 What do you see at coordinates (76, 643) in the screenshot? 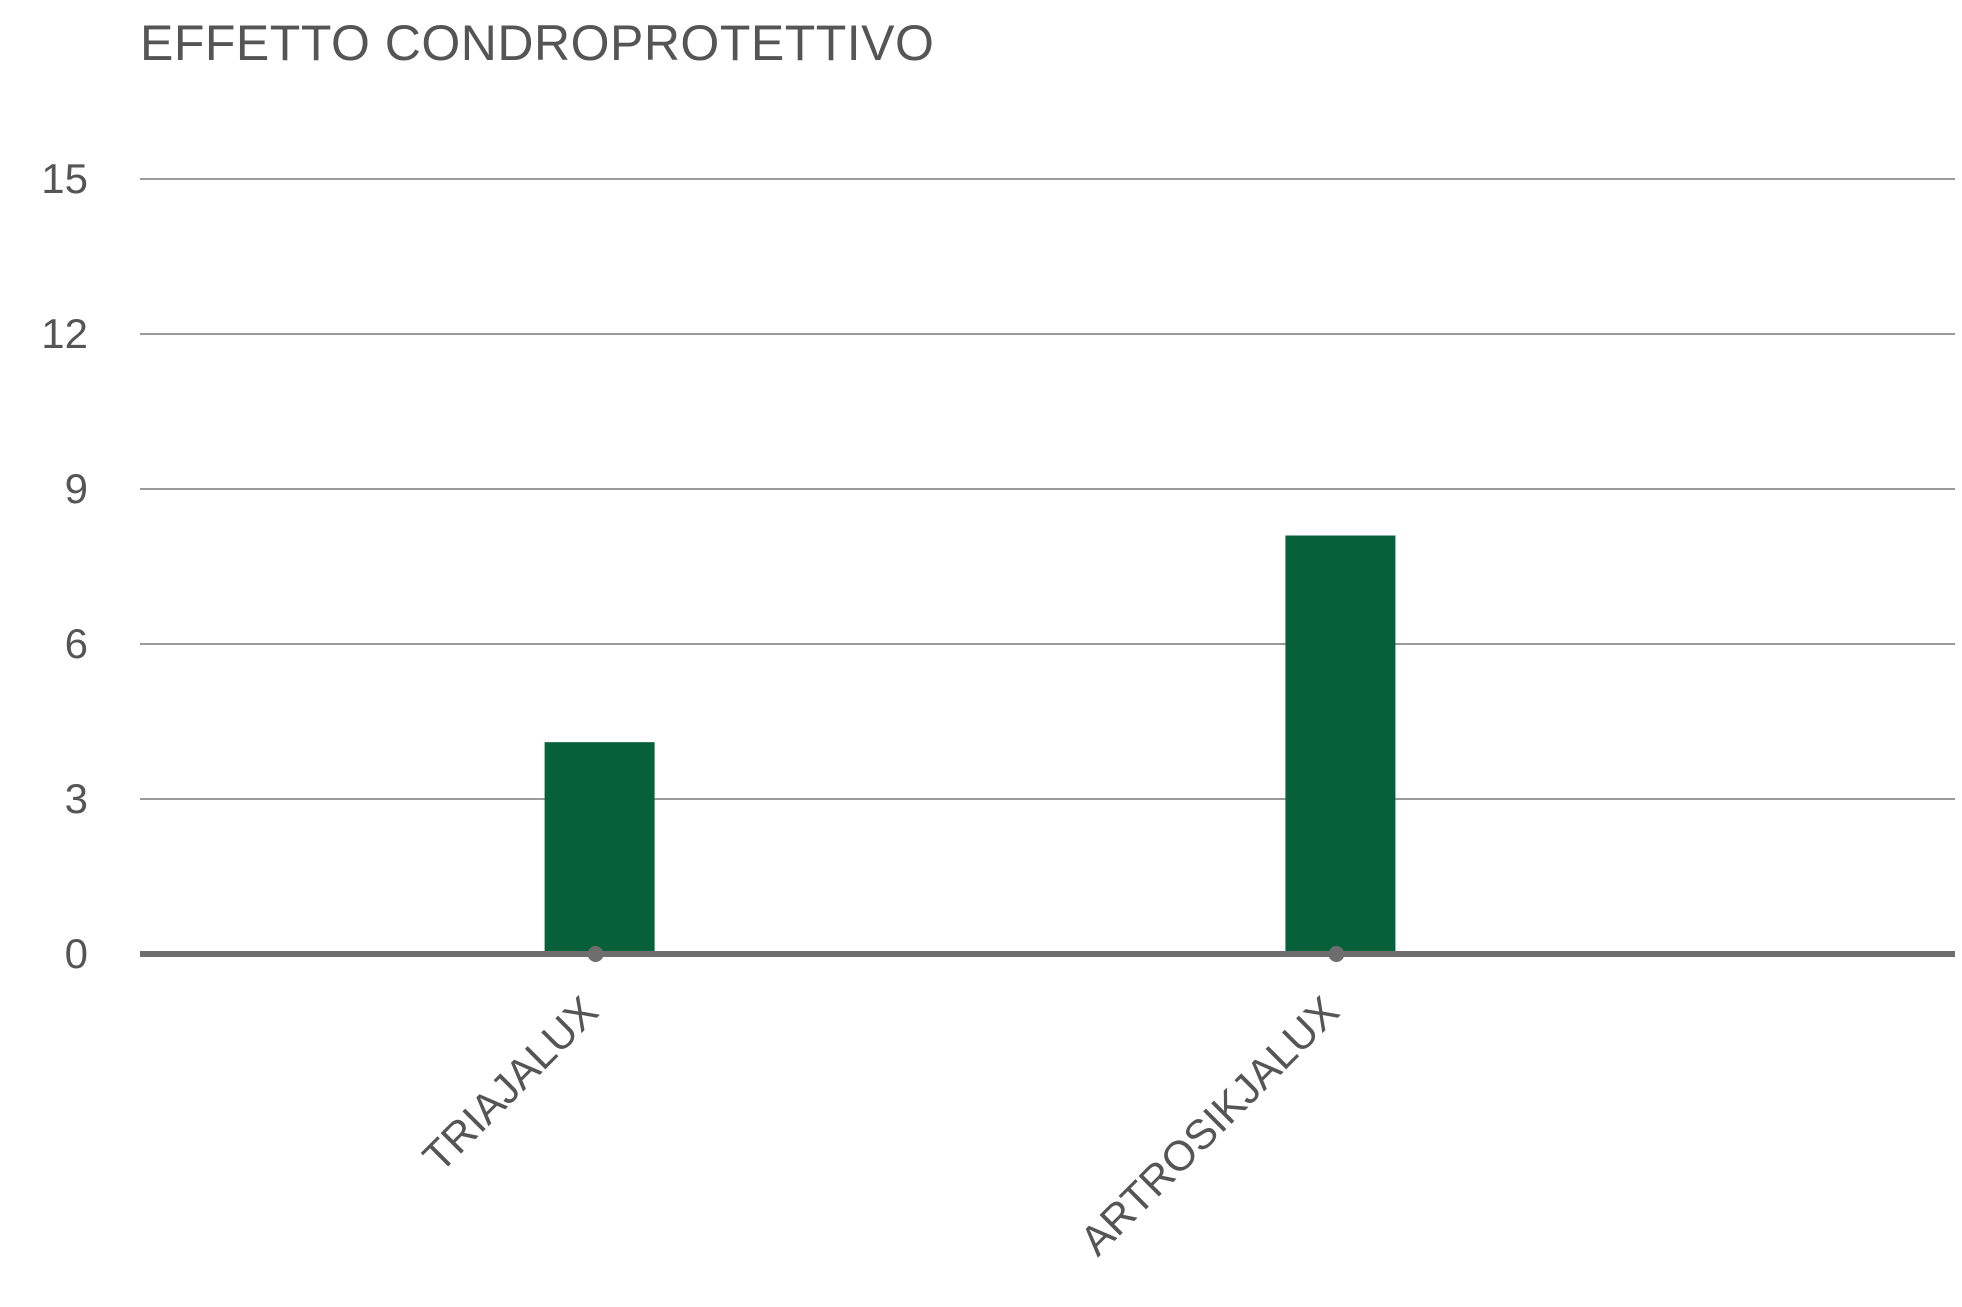
I see `y-tick-label-6: 6` at bounding box center [76, 643].